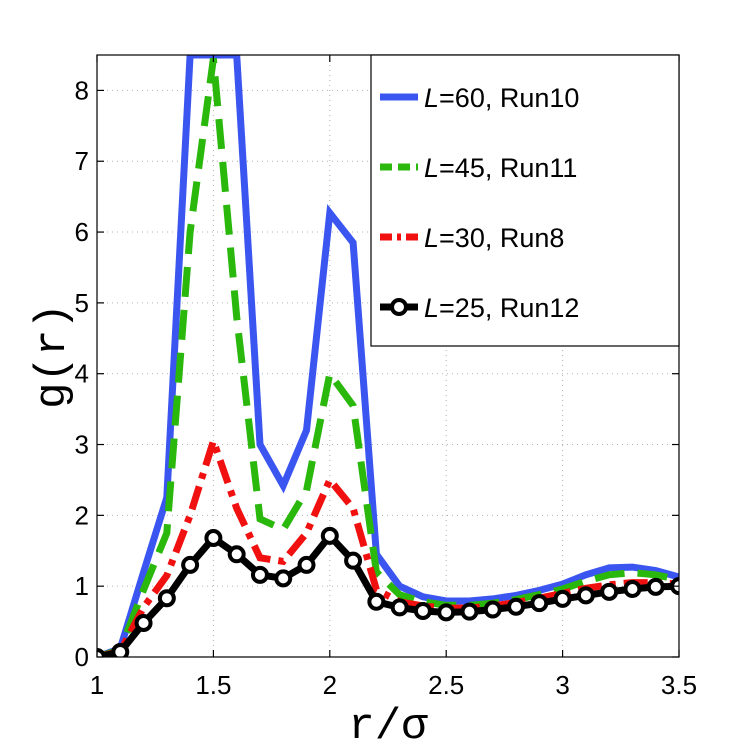  I want to click on y-tick-label: 2, so click(82, 515).